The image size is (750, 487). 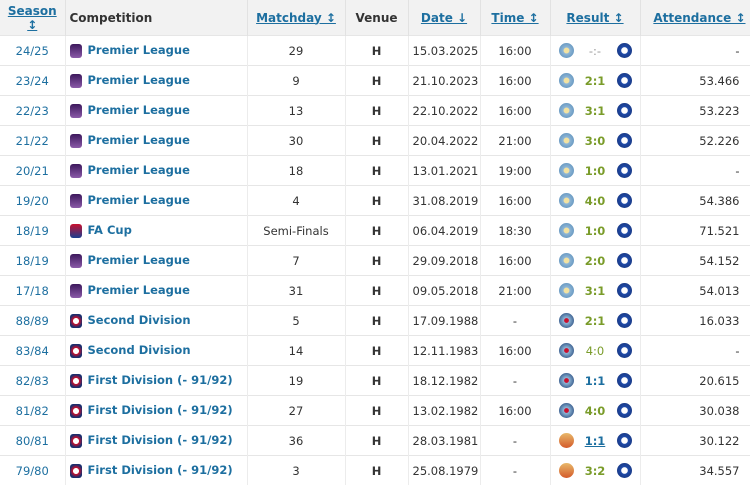 What do you see at coordinates (595, 50) in the screenshot?
I see `result-score: -:-` at bounding box center [595, 50].